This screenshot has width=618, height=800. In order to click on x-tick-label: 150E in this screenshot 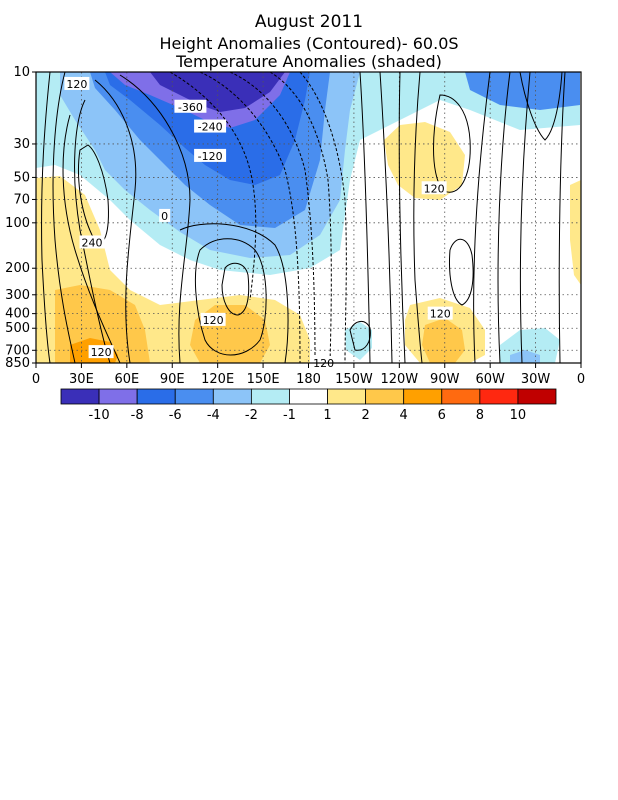, I will do `click(263, 379)`.